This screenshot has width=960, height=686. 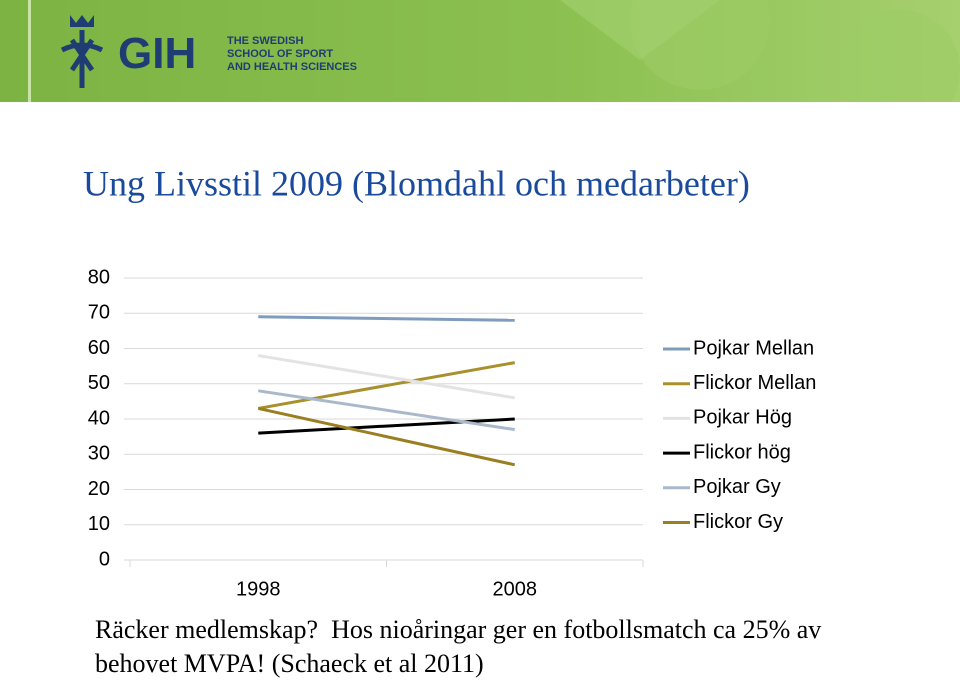 I want to click on crown, so click(x=82, y=21).